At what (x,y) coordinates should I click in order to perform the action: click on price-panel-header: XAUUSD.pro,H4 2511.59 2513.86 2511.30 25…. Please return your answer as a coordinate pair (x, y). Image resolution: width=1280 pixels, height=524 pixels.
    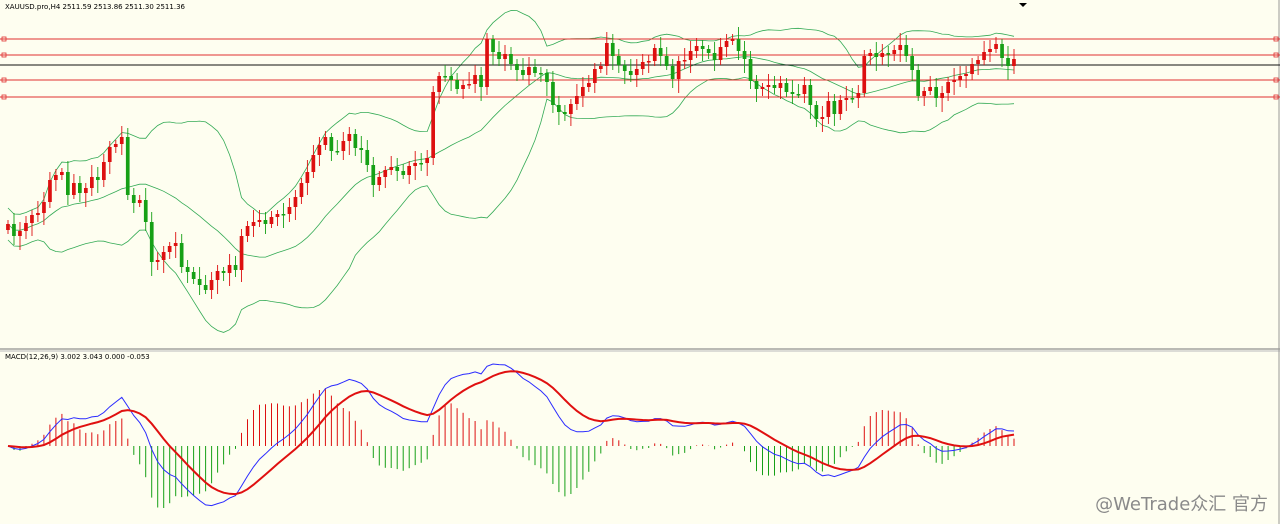
    Looking at the image, I should click on (95, 7).